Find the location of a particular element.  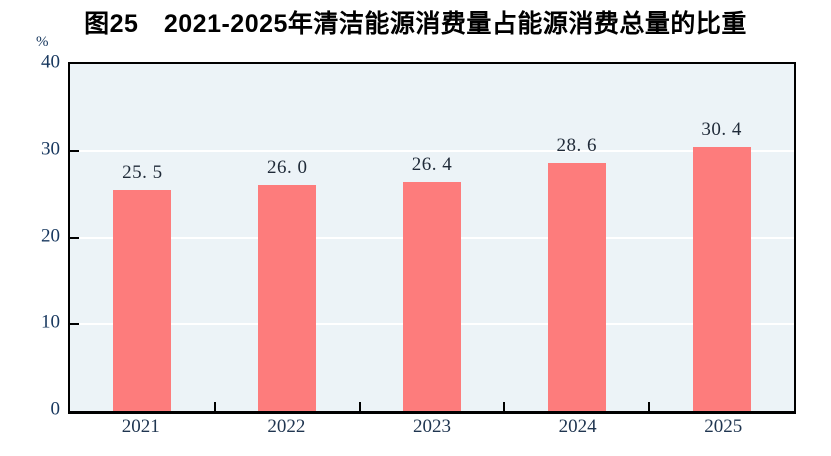

y-tick-label: 10 is located at coordinates (50, 322).